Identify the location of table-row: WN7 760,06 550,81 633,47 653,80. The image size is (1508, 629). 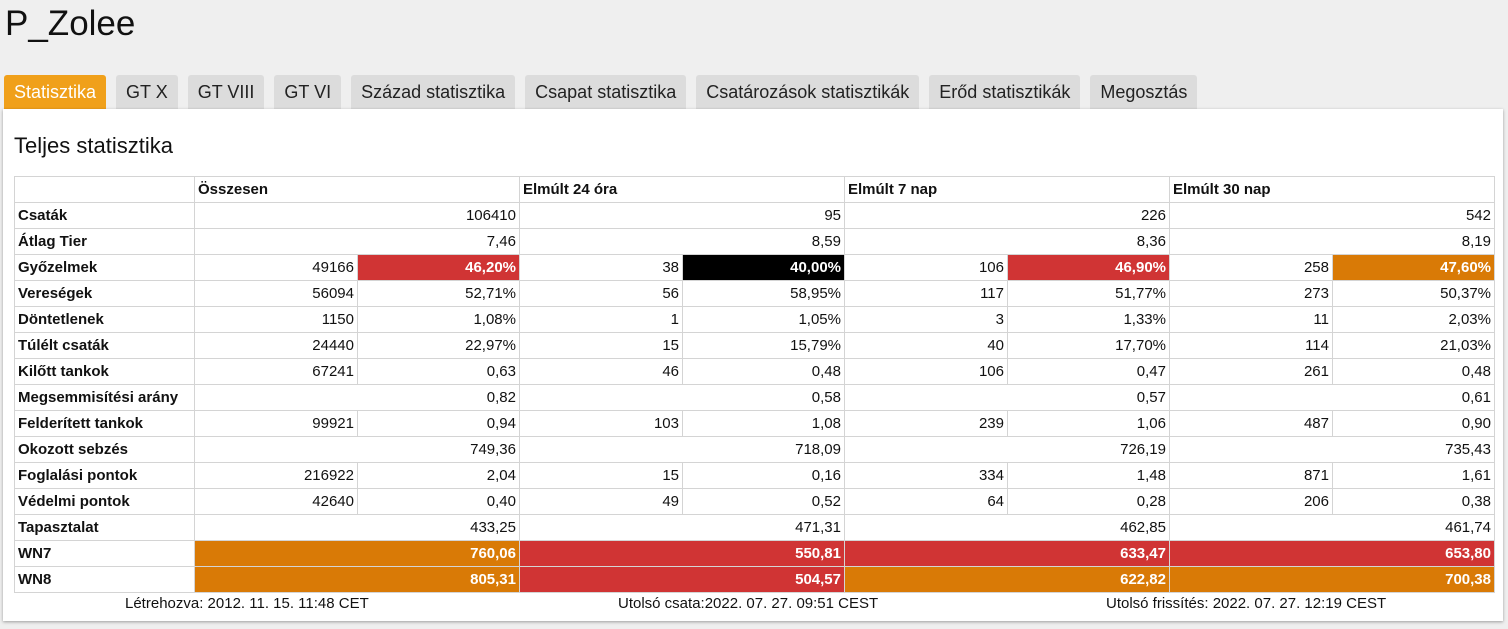
(754, 553).